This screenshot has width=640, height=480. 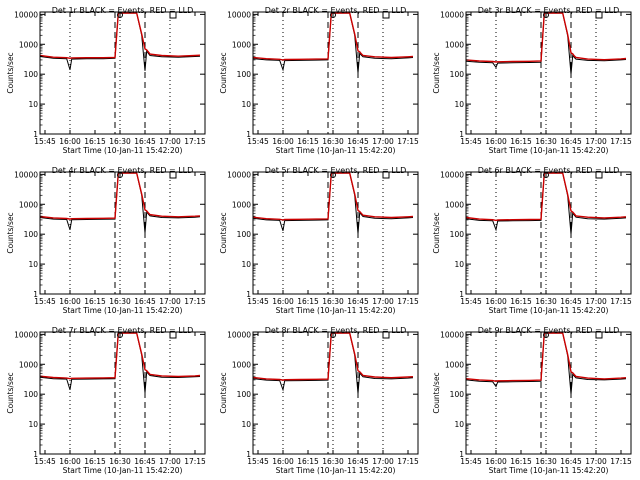 I want to click on chart-title: Det 2r BLACK = Events, RED = LLD, so click(x=336, y=10).